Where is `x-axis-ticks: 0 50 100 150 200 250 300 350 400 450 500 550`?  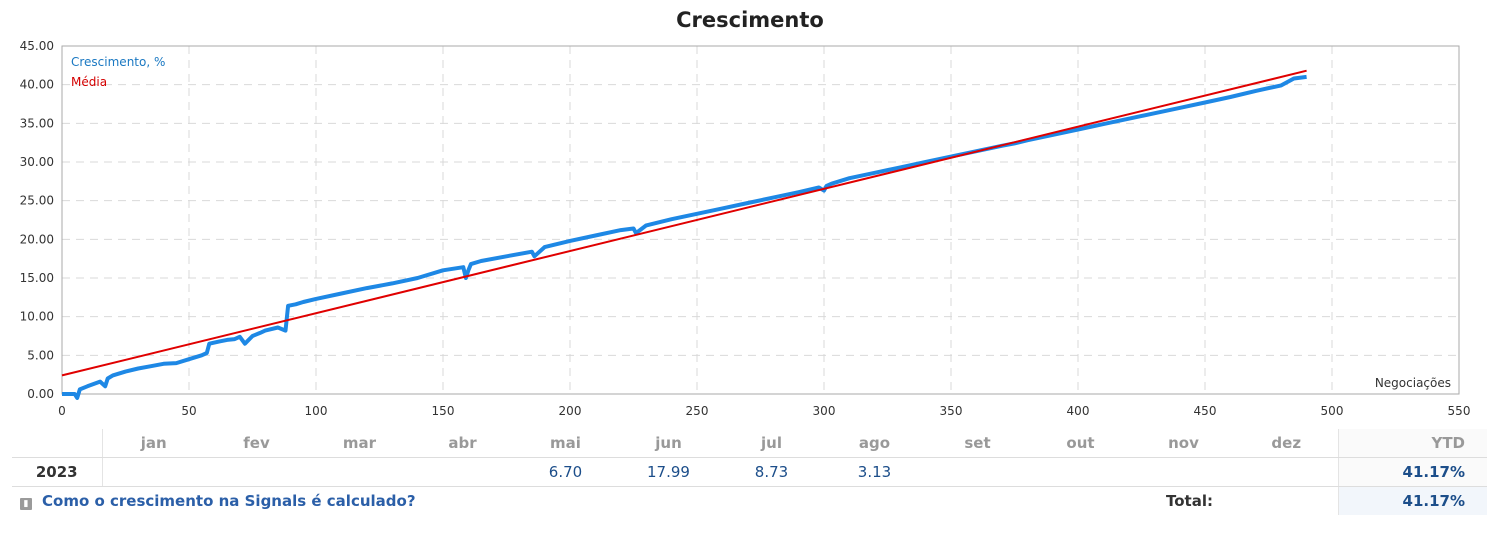 x-axis-ticks: 0 50 100 150 200 250 300 350 400 450 500 550 is located at coordinates (764, 411).